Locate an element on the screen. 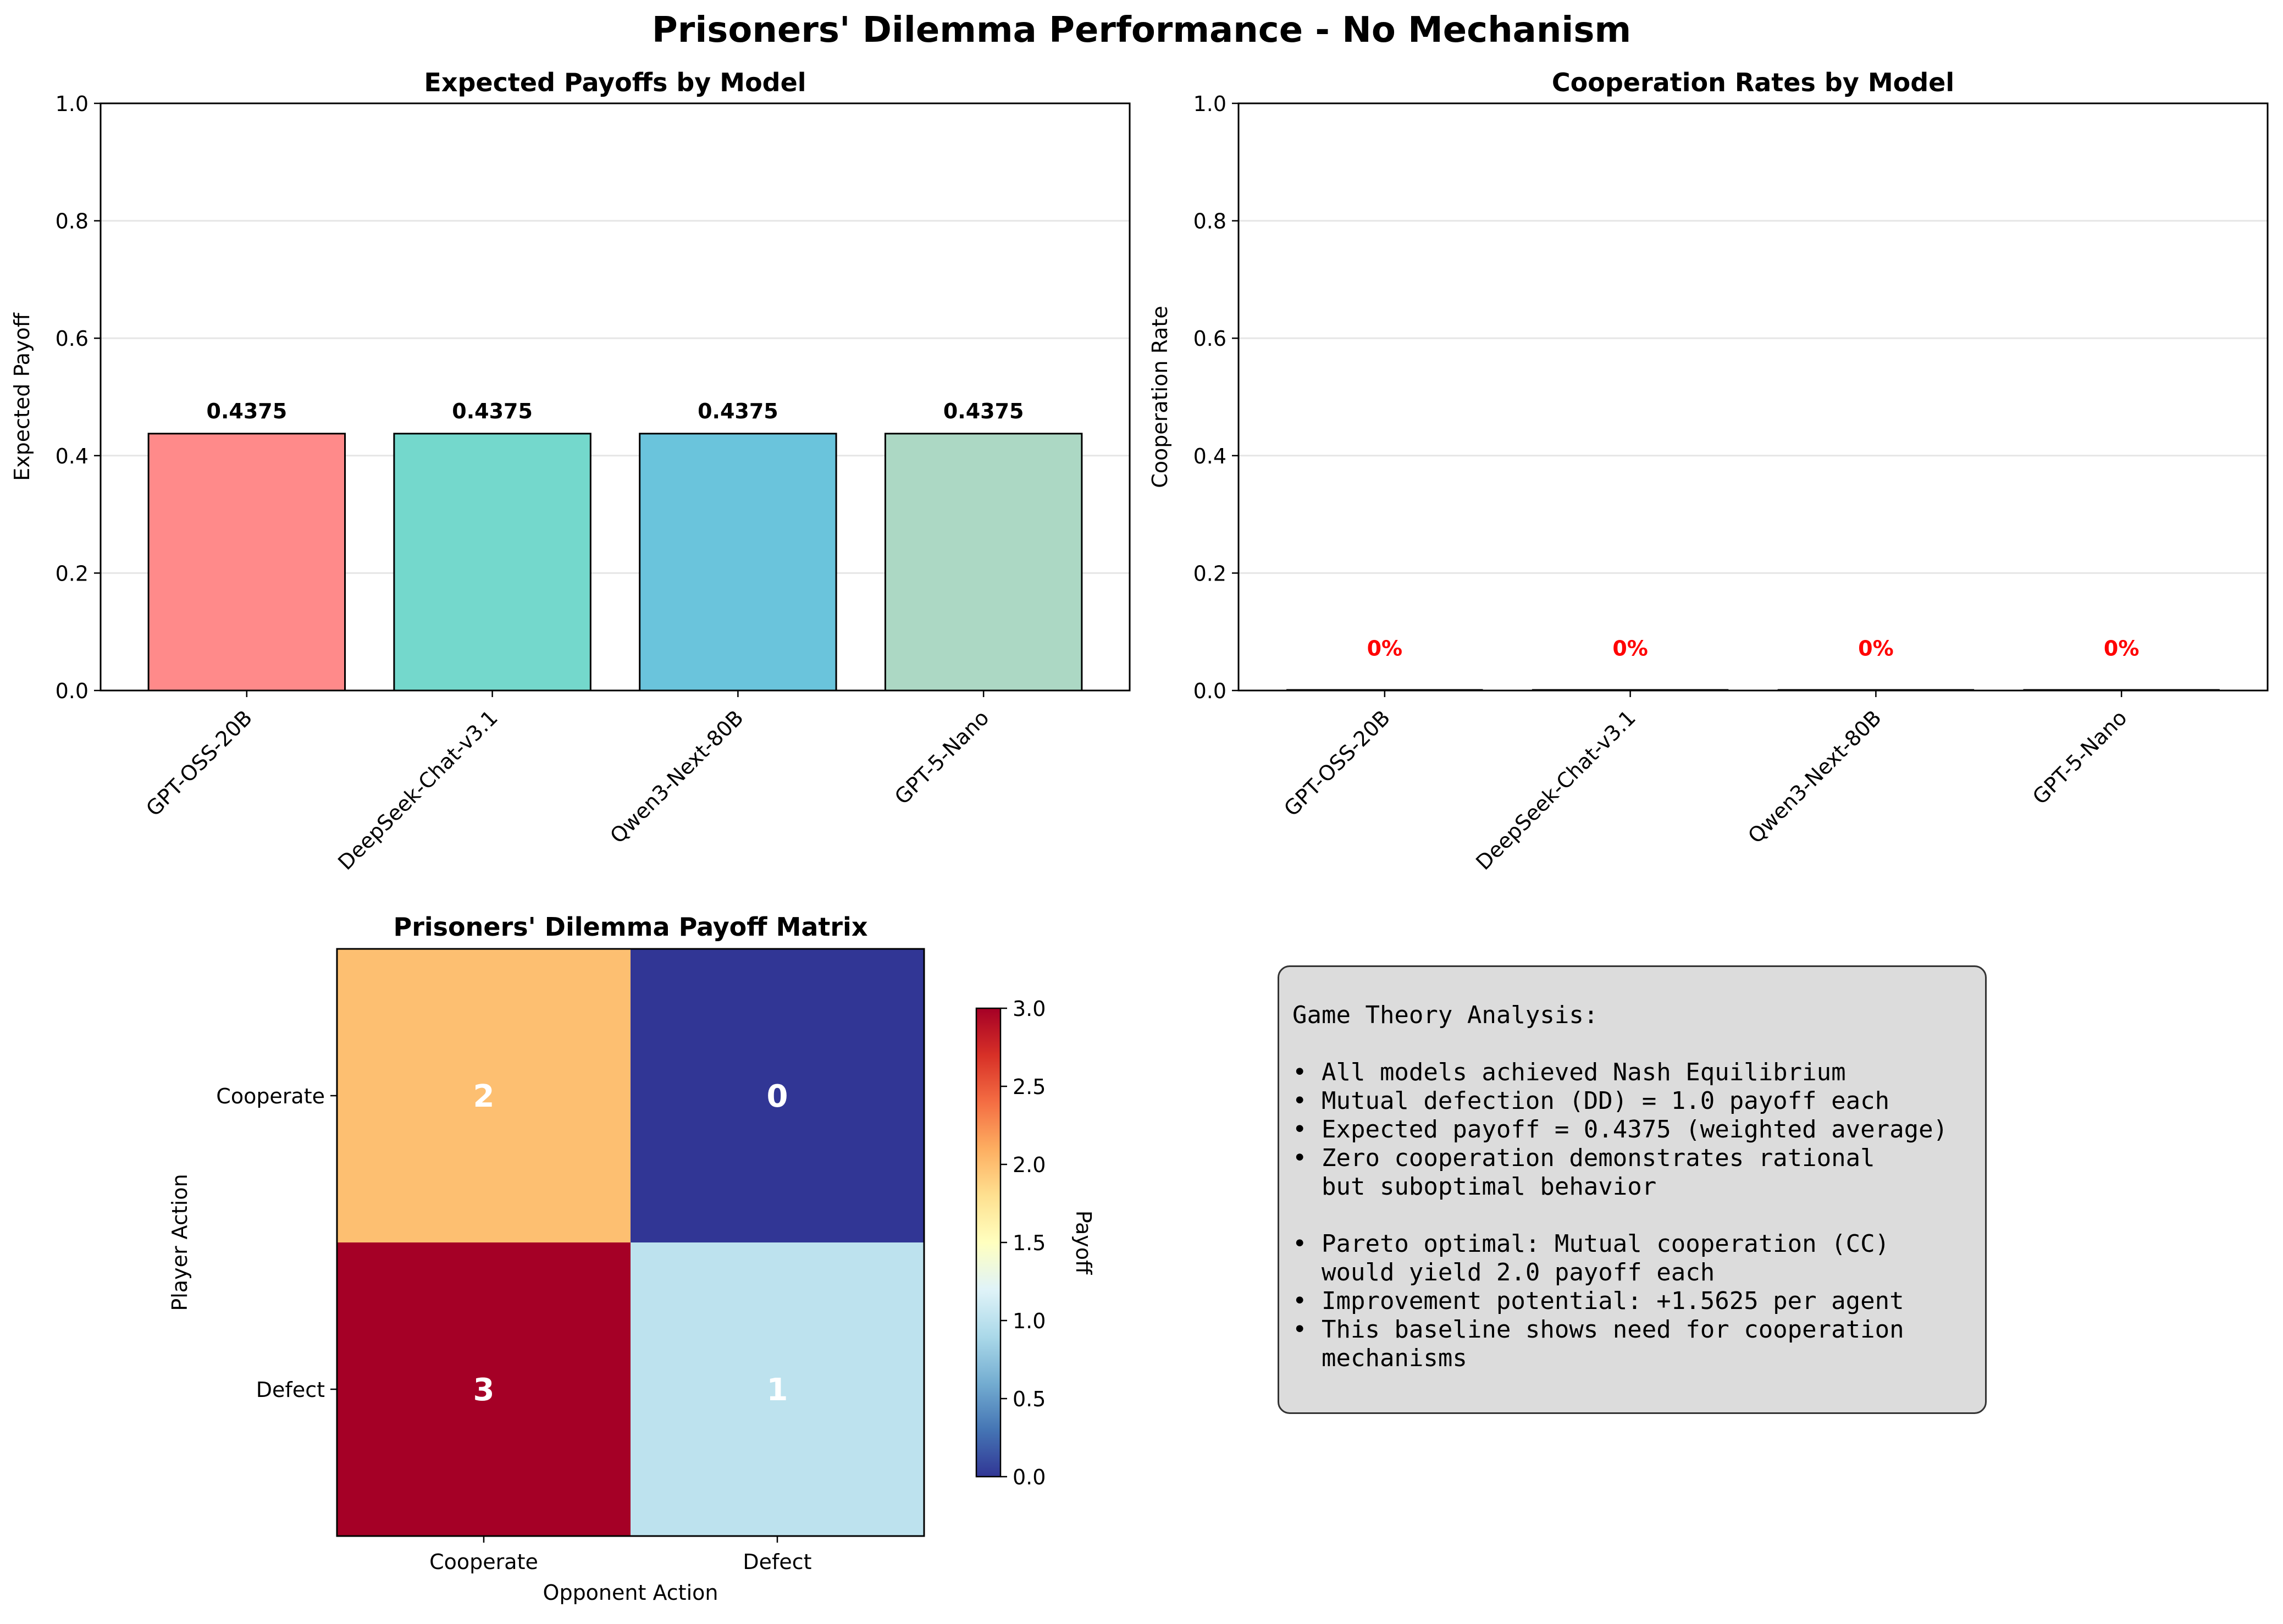 The width and height of the screenshot is (2283, 1624). colorbar-label: Payoff is located at coordinates (1083, 1243).